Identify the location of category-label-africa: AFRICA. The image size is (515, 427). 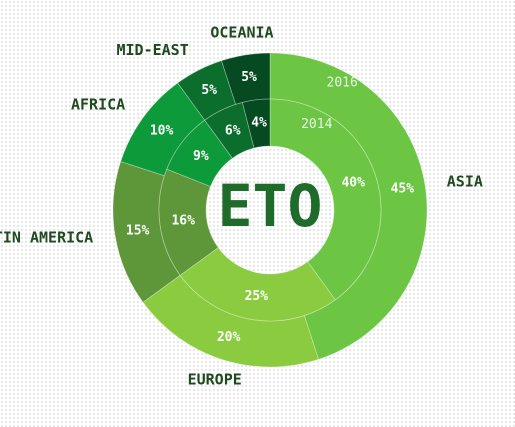
(98, 104).